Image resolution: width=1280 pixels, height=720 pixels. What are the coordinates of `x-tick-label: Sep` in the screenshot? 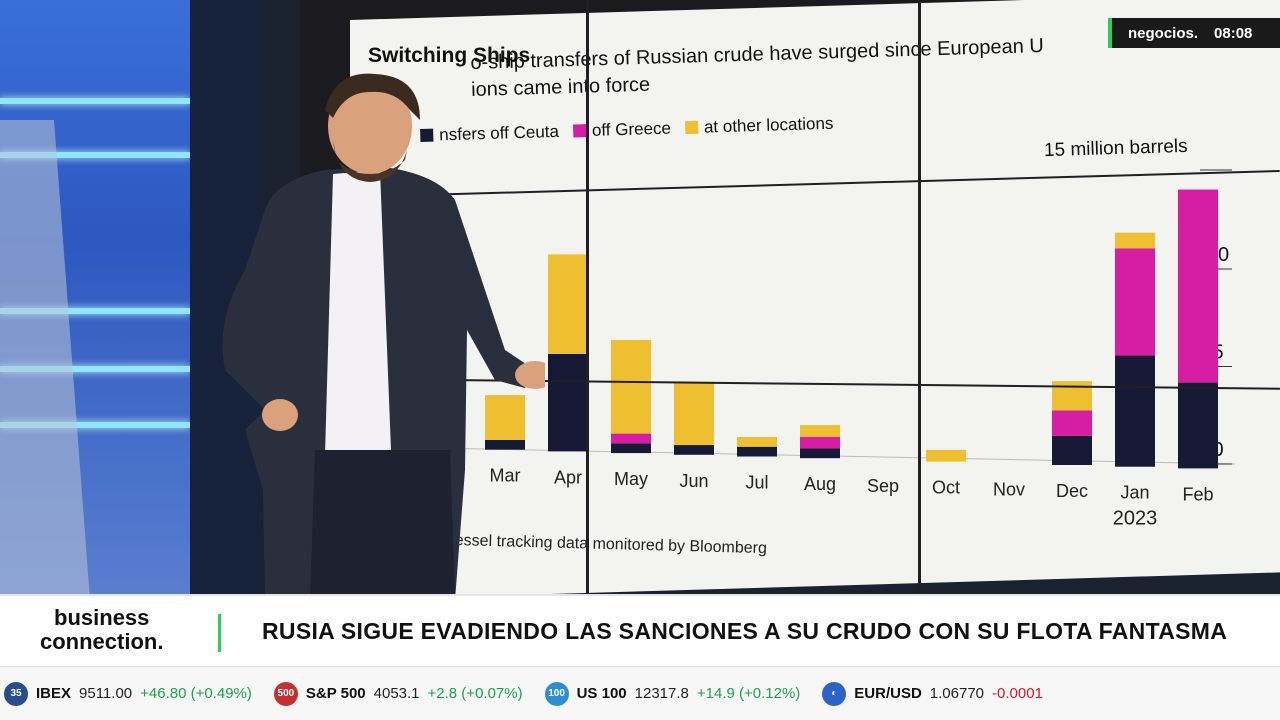 It's located at (883, 486).